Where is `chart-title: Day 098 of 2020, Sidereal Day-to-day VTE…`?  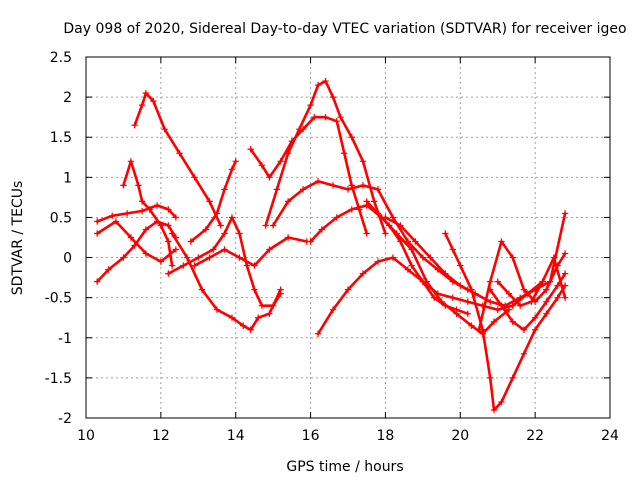 chart-title: Day 098 of 2020, Sidereal Day-to-day VTE… is located at coordinates (344, 29).